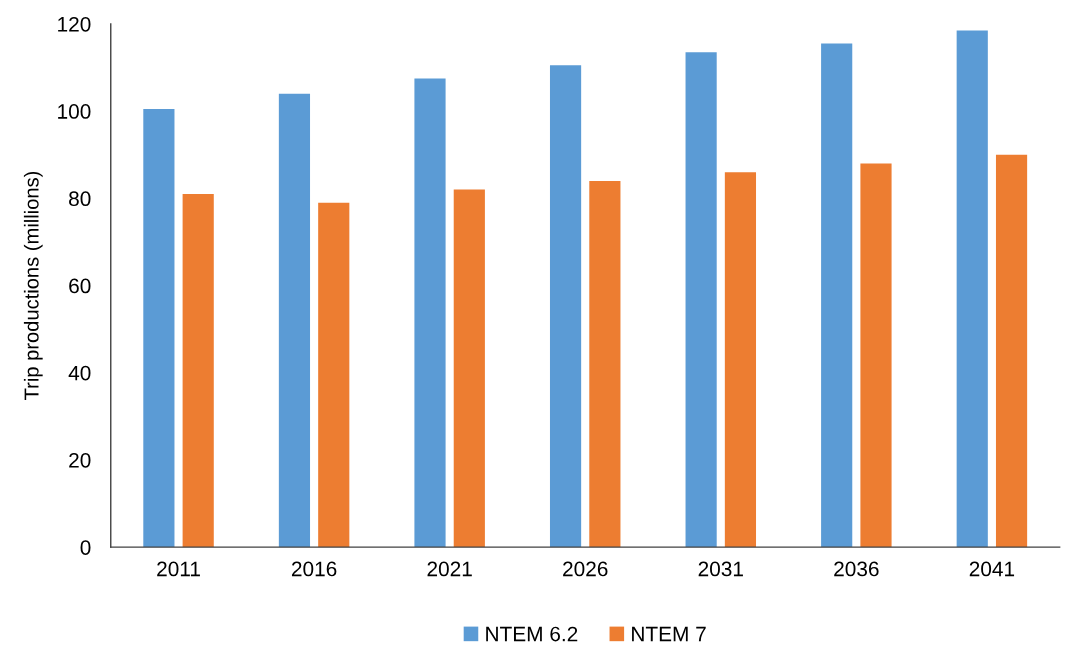  What do you see at coordinates (314, 569) in the screenshot?
I see `x-tick-label: 2016` at bounding box center [314, 569].